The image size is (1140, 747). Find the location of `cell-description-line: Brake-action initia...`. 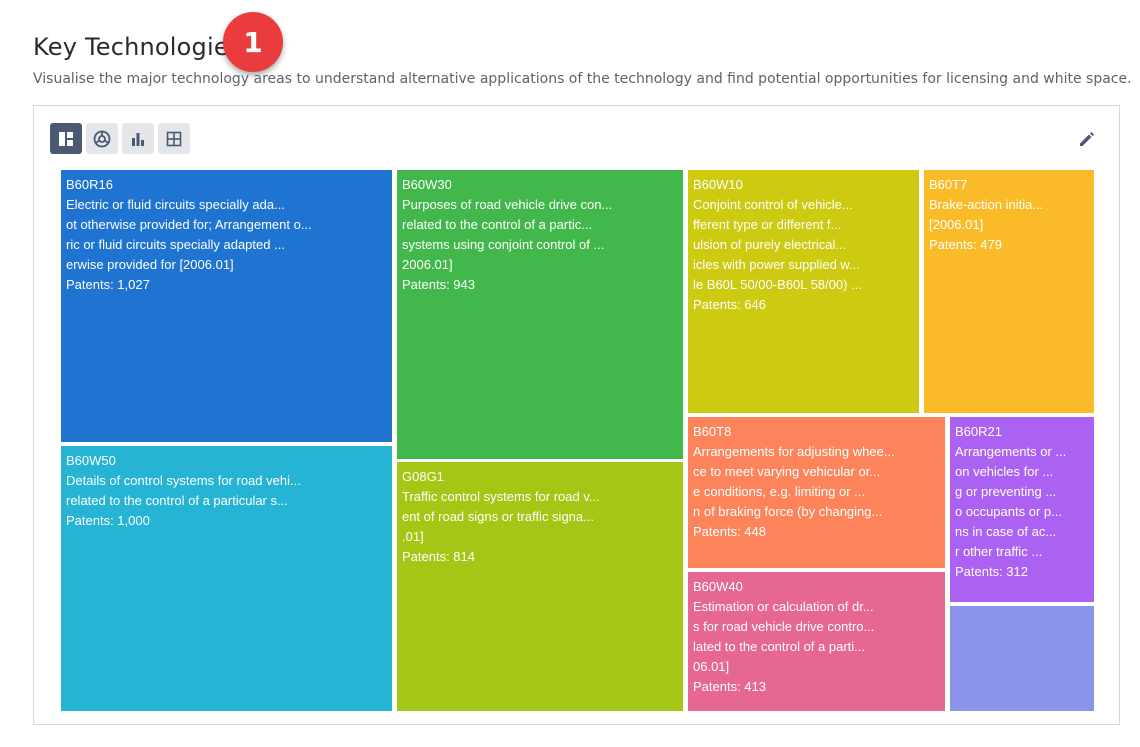

cell-description-line: Brake-action initia... is located at coordinates (986, 204).